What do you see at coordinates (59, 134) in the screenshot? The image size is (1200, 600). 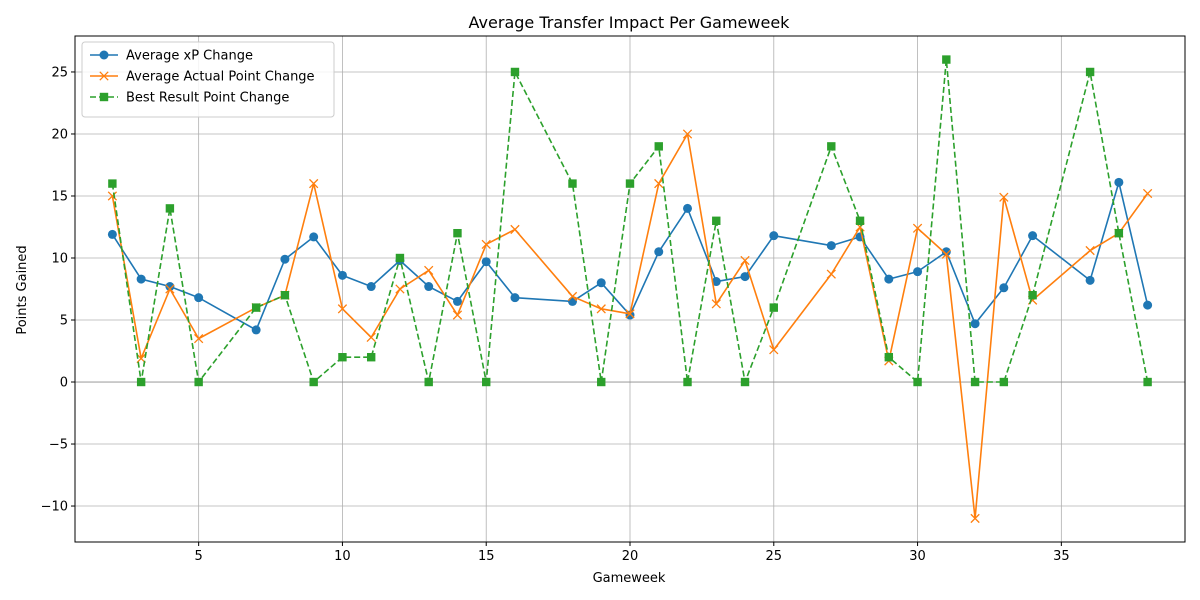 I see `y-tick-label: 20` at bounding box center [59, 134].